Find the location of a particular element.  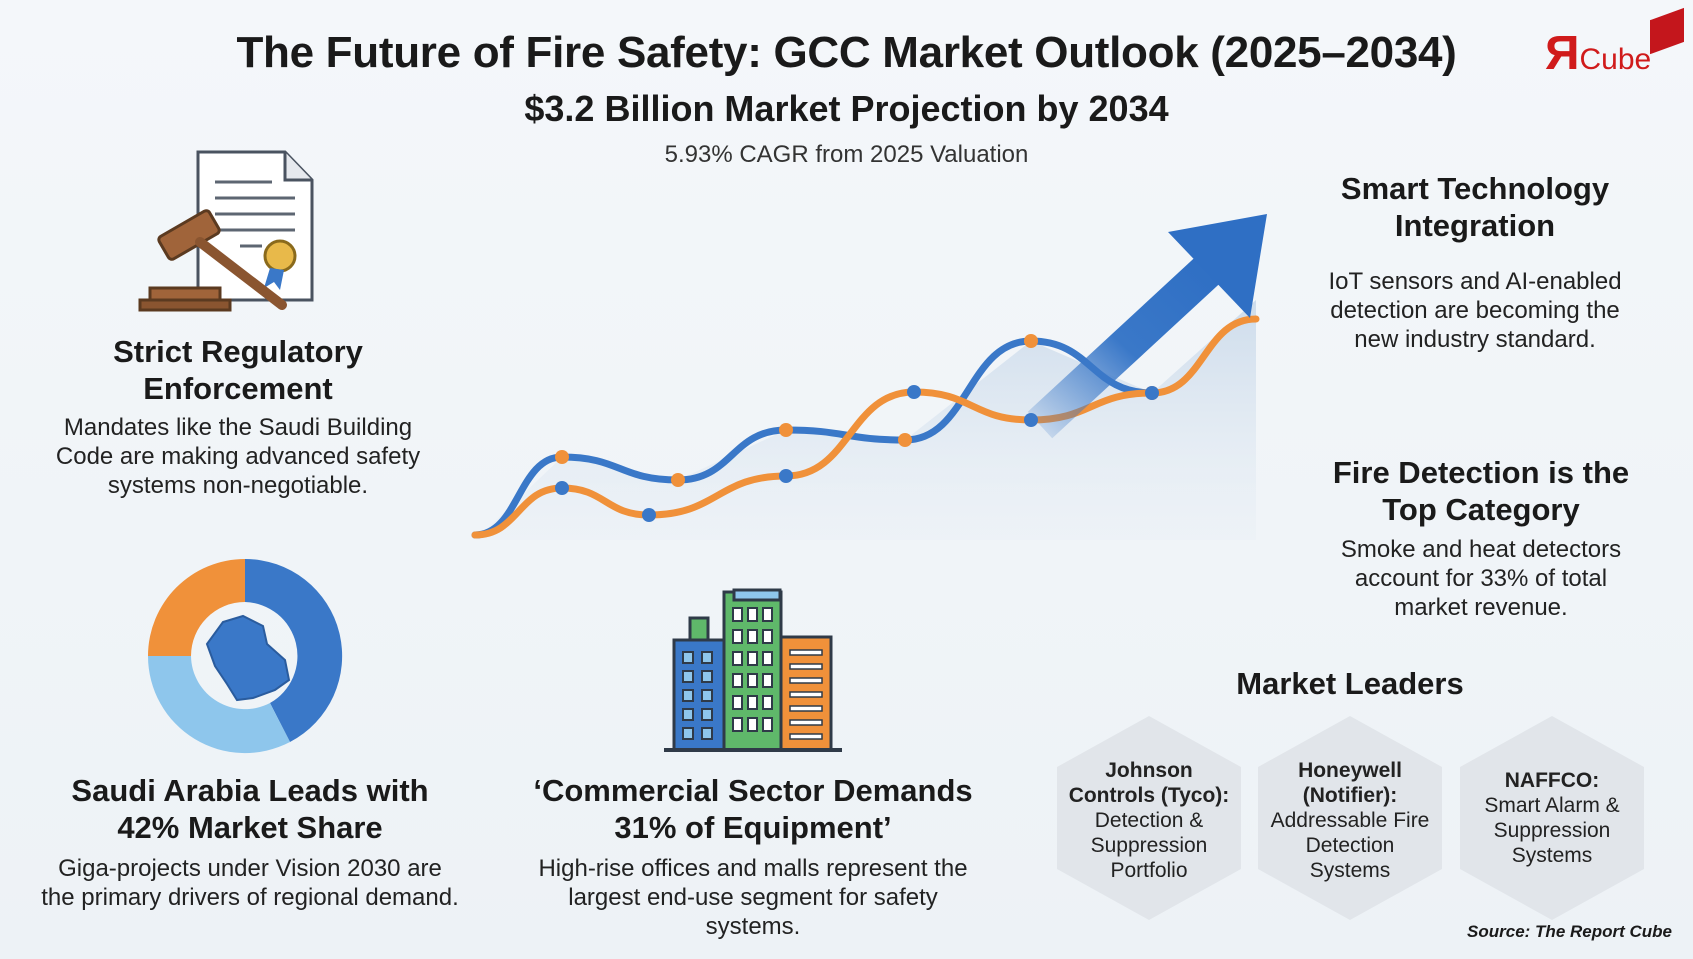

arrow-shaft is located at coordinates (1125, 346).